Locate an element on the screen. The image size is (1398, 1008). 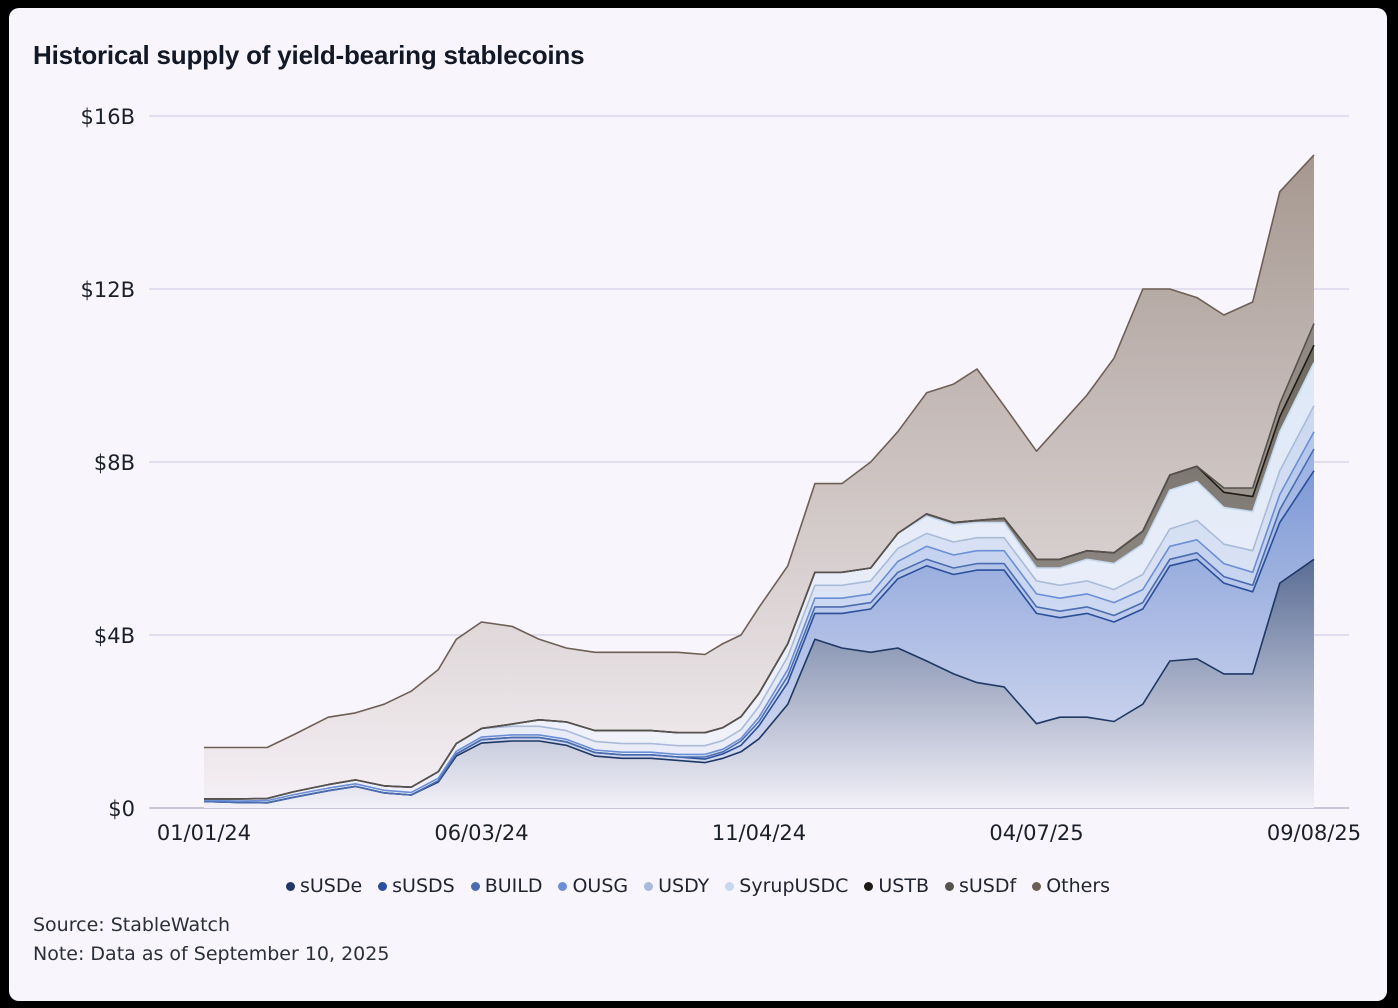
legend-item-usdy: USDY is located at coordinates (676, 886).